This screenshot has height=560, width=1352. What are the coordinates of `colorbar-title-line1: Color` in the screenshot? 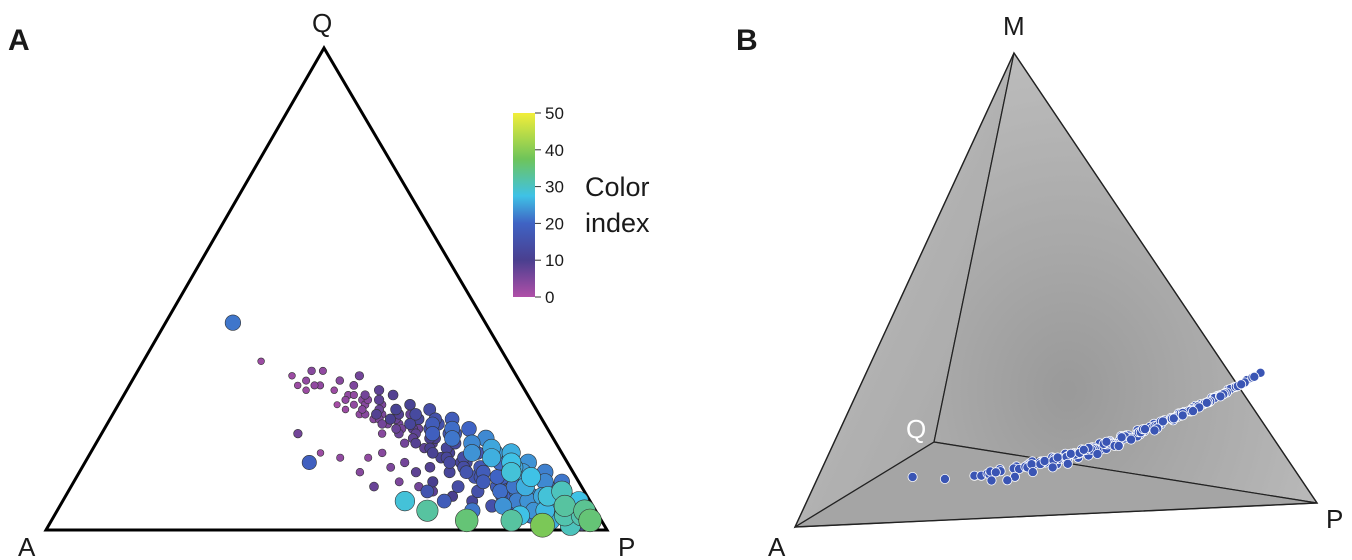 It's located at (617, 187).